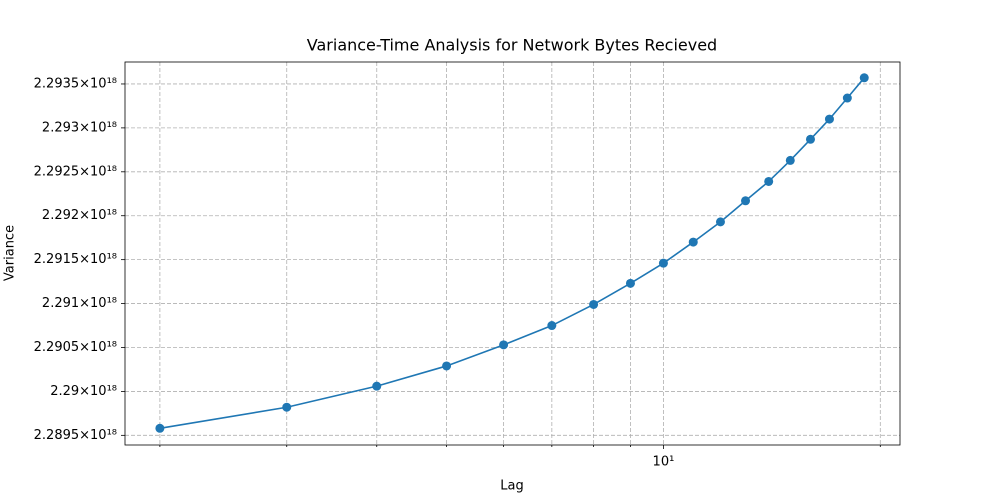  What do you see at coordinates (79, 127) in the screenshot?
I see `y-tick-label: 2.293×10¹⁸` at bounding box center [79, 127].